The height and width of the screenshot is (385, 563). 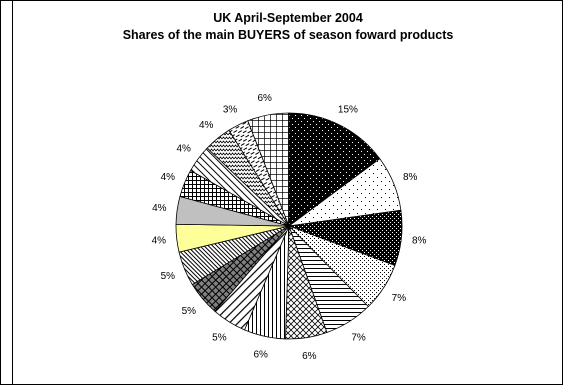 What do you see at coordinates (12, 192) in the screenshot?
I see `left-panel-divider` at bounding box center [12, 192].